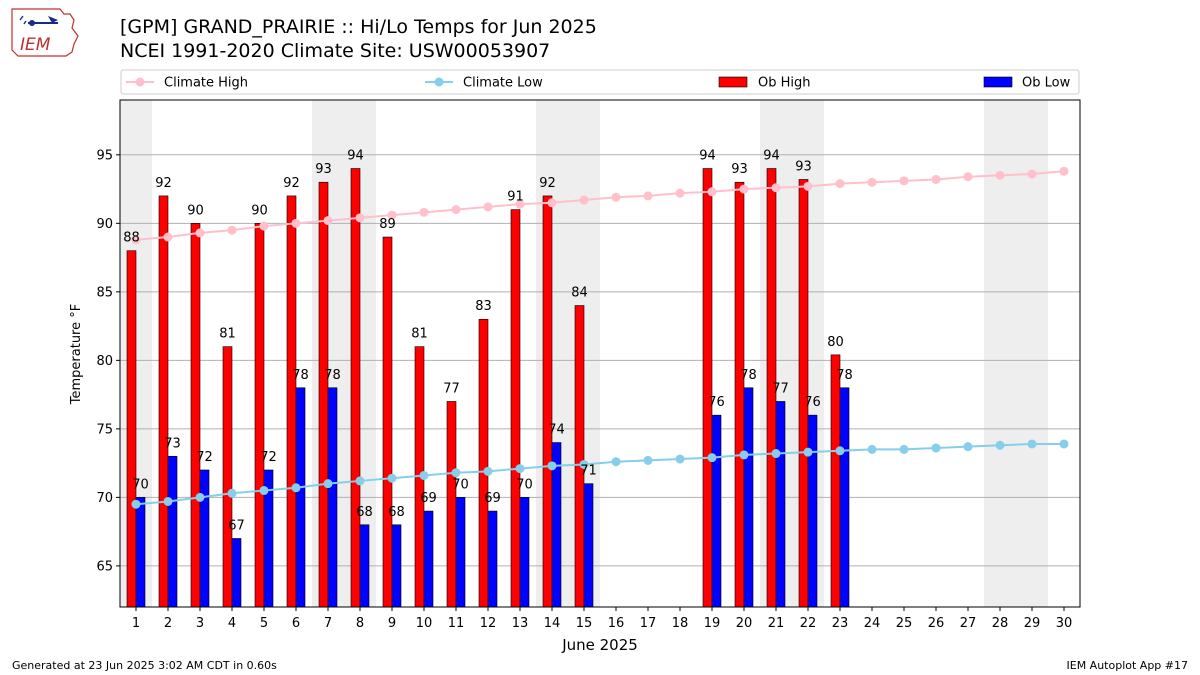  I want to click on x-tick-label-11: 11, so click(456, 623).